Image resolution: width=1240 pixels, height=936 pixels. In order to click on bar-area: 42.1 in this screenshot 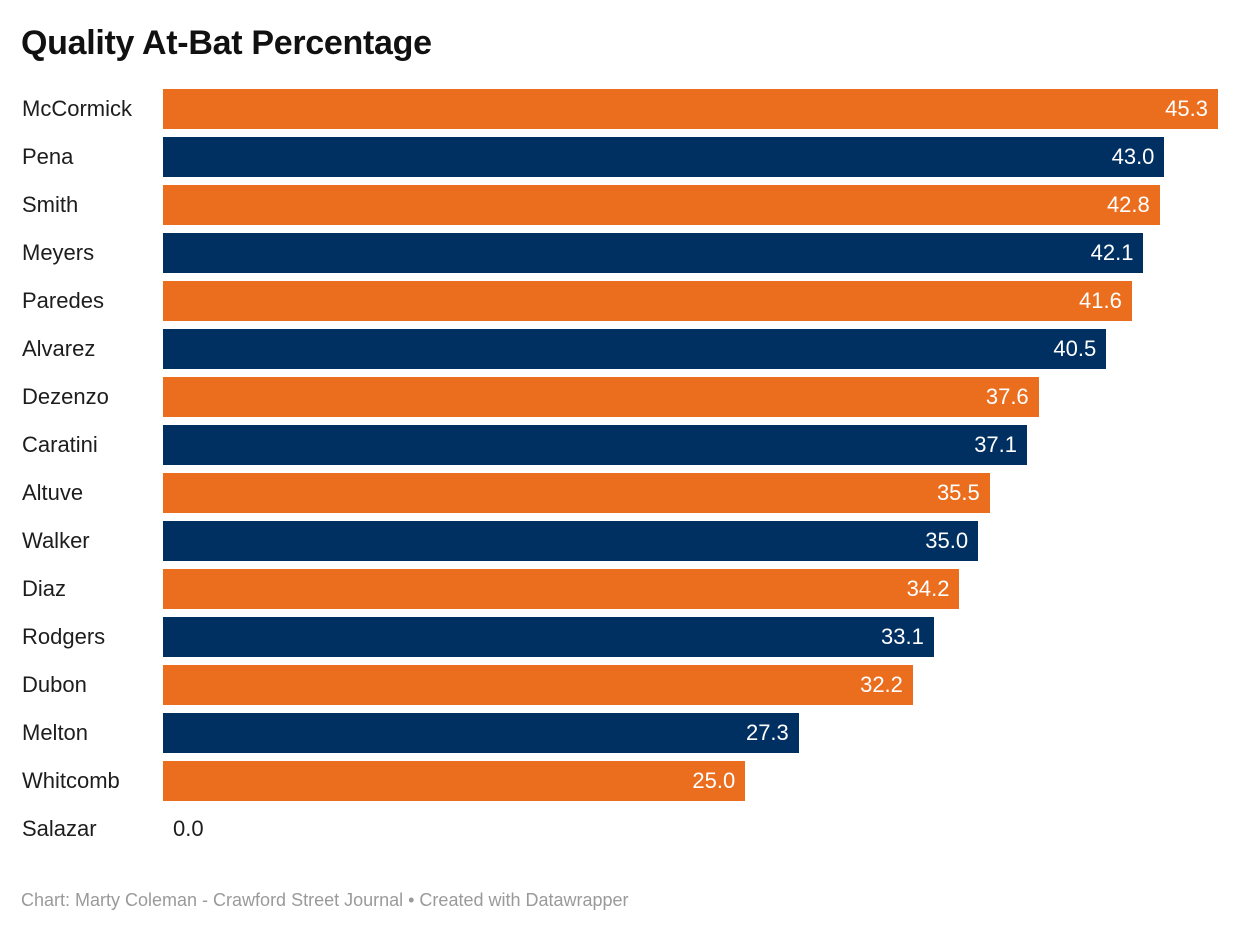, I will do `click(690, 253)`.